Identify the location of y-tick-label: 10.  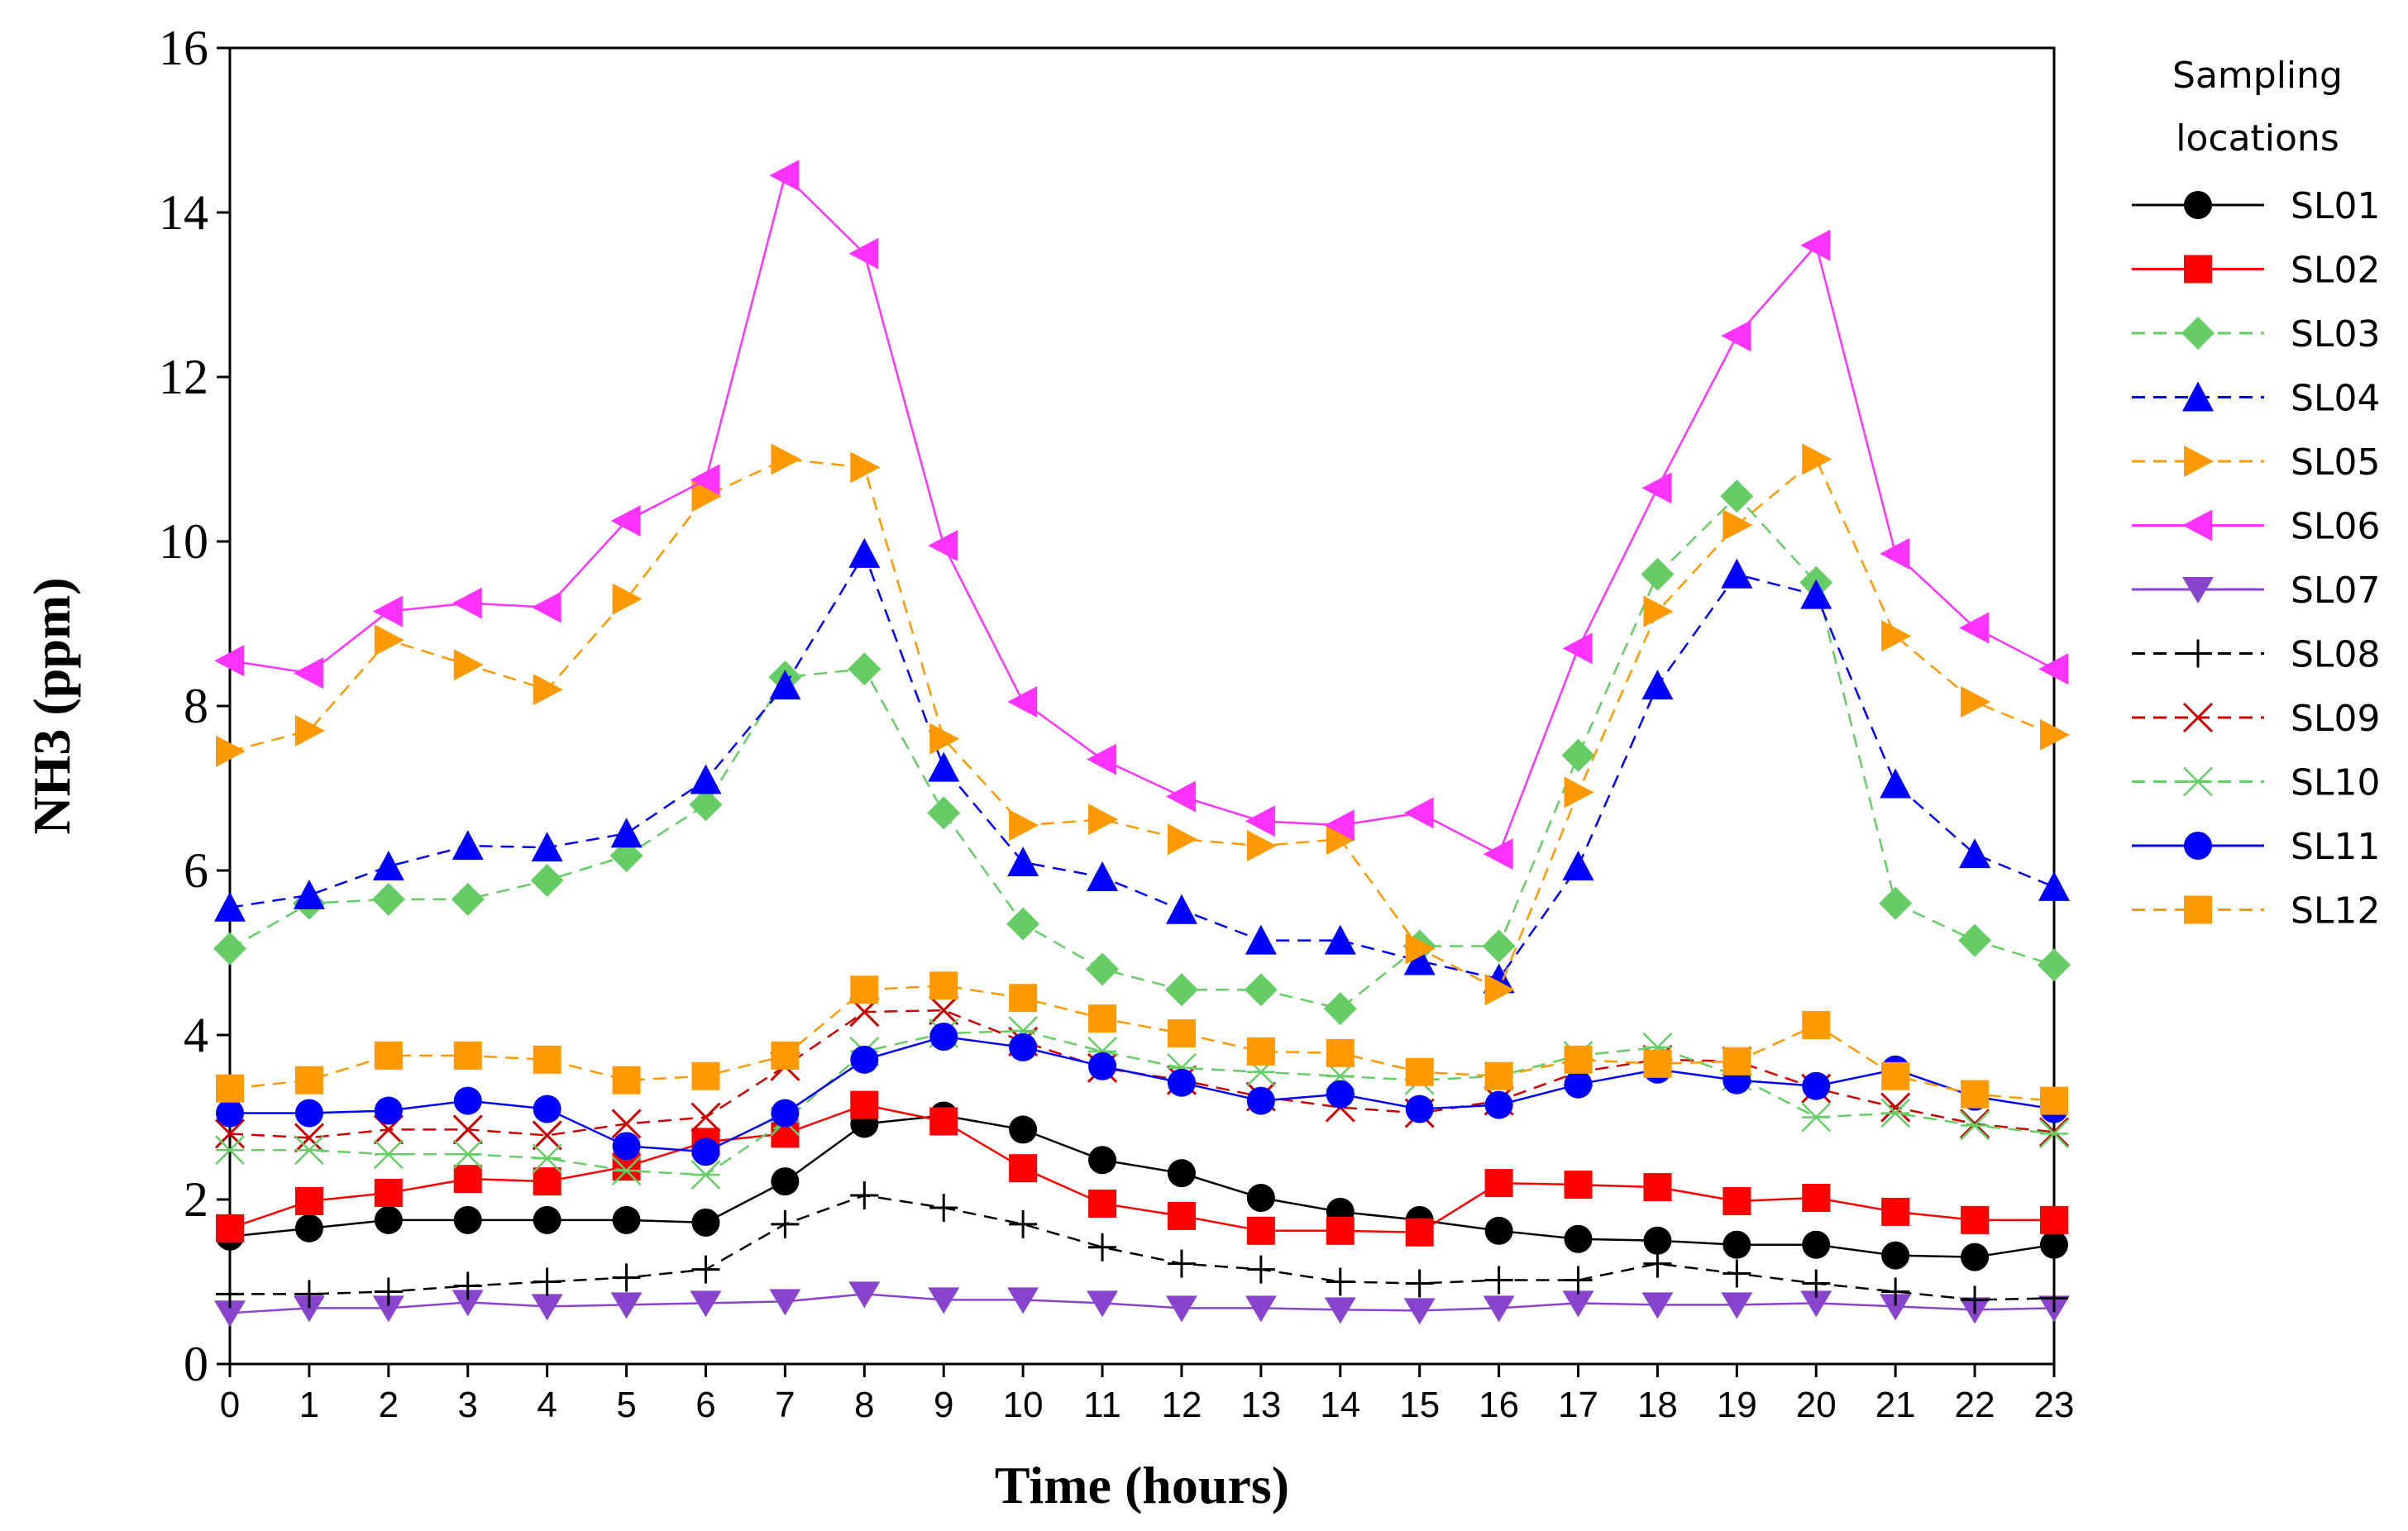
(183, 541).